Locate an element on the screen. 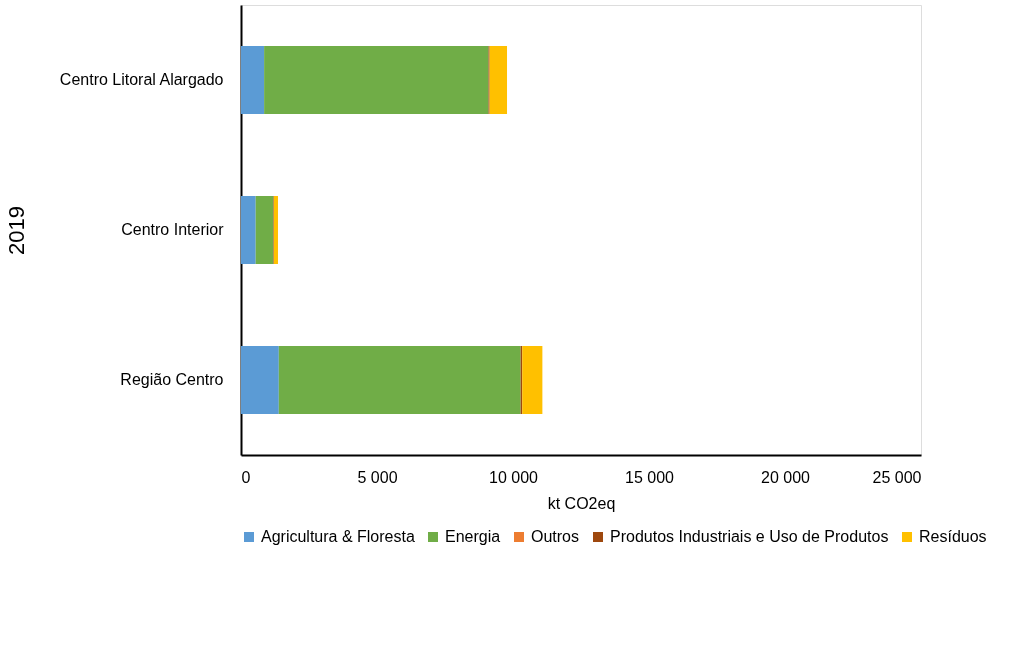  x-tick-label: 25 000 is located at coordinates (897, 477).